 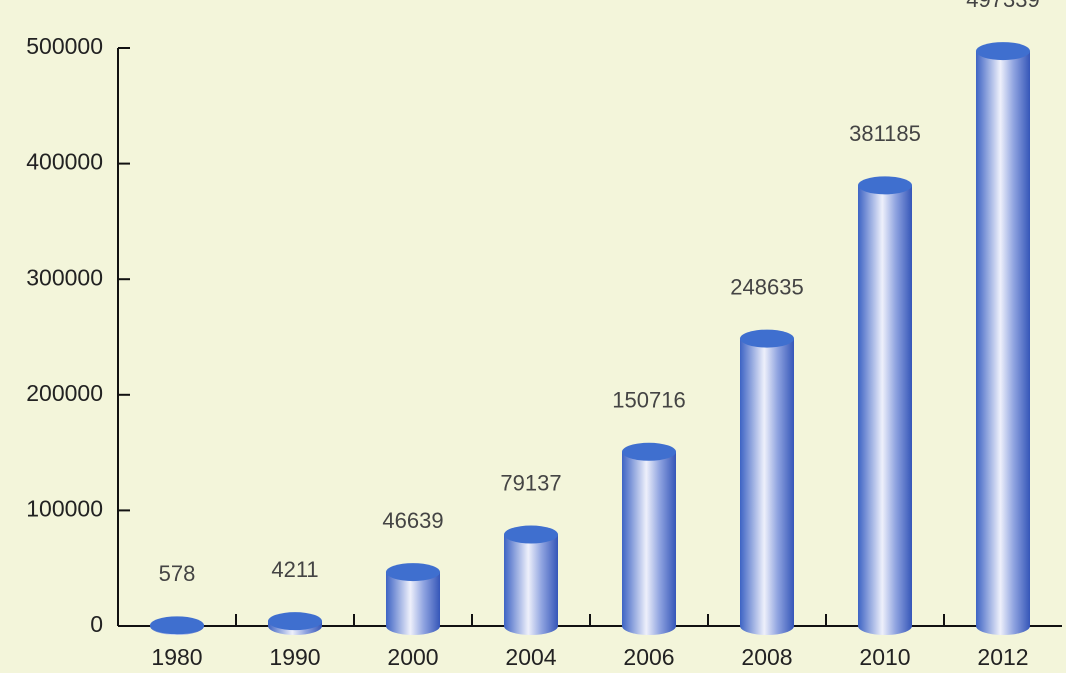 What do you see at coordinates (64, 277) in the screenshot?
I see `y-tick-label: 300000` at bounding box center [64, 277].